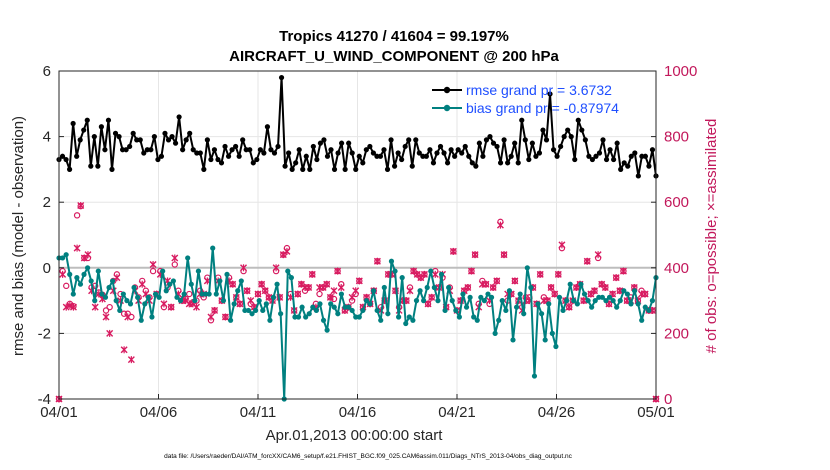  Describe the element at coordinates (539, 90) in the screenshot. I see `legend-rmse-label: rmse grand pr = 3.6732` at that location.